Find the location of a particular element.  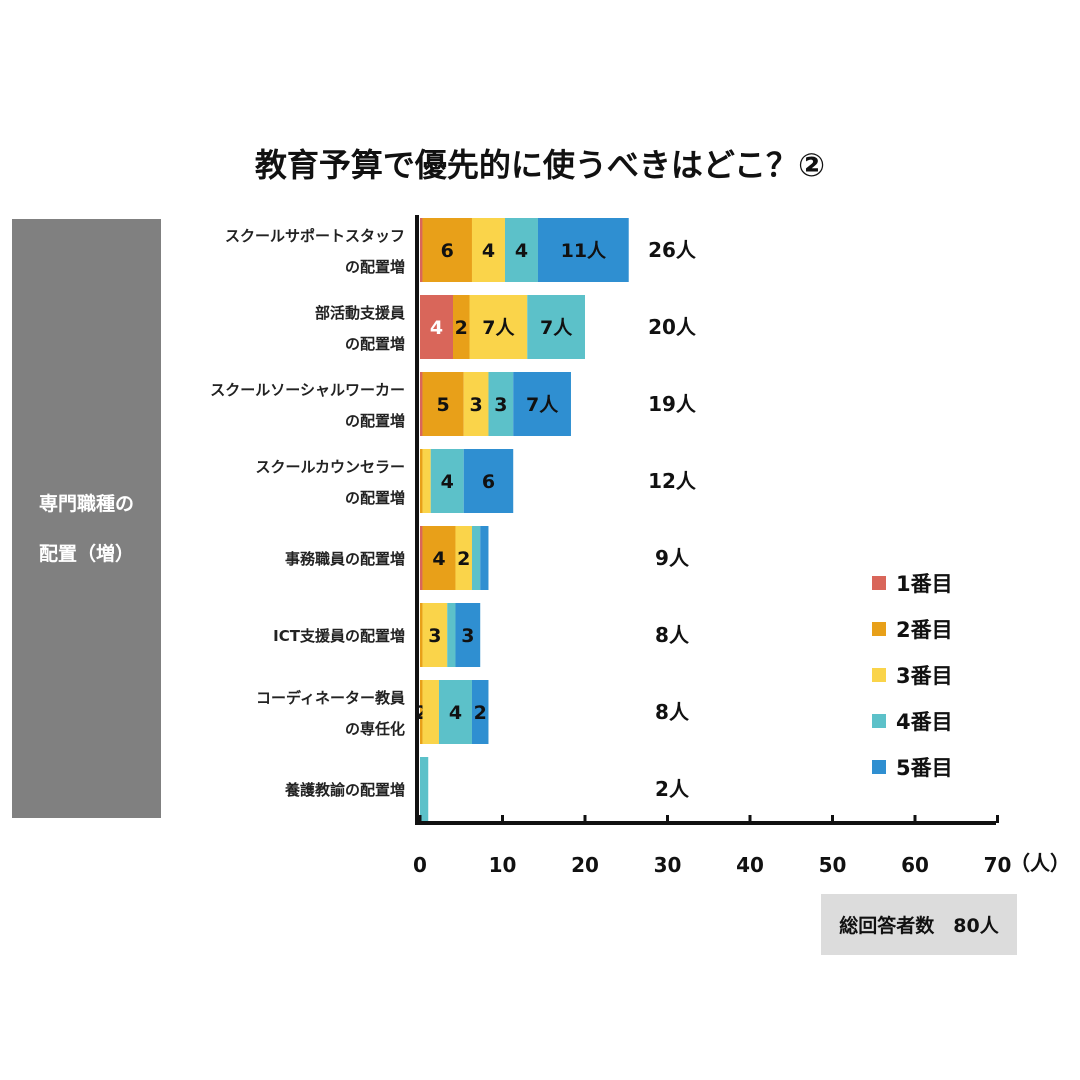

segment-label-3-3: 3 is located at coordinates (475, 405).